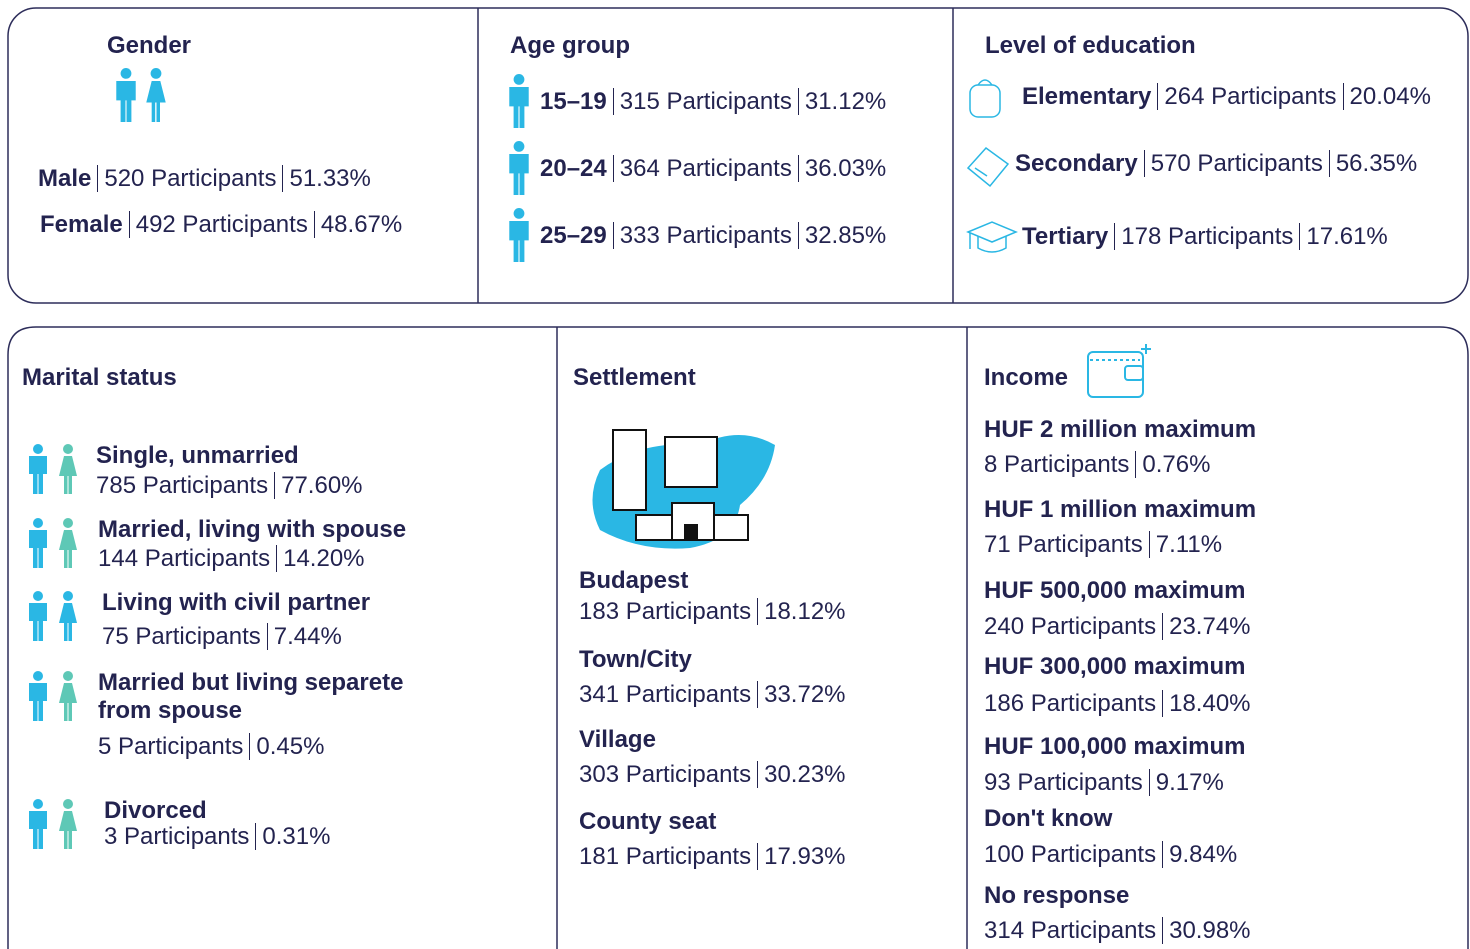 This screenshot has height=949, width=1470. Describe the element at coordinates (801, 774) in the screenshot. I see `percent: 30.23%` at that location.